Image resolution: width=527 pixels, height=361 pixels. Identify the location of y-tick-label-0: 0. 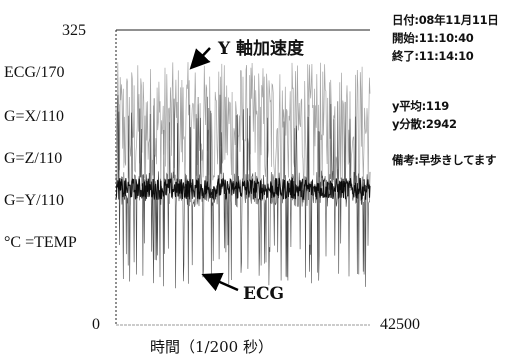
(96, 324).